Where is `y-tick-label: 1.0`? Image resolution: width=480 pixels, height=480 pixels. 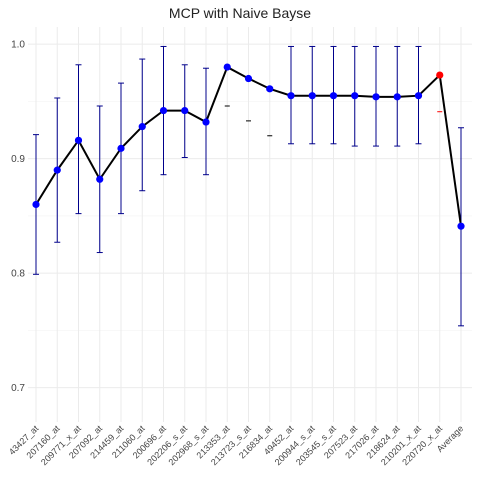
y-tick-label: 1.0 is located at coordinates (18, 45).